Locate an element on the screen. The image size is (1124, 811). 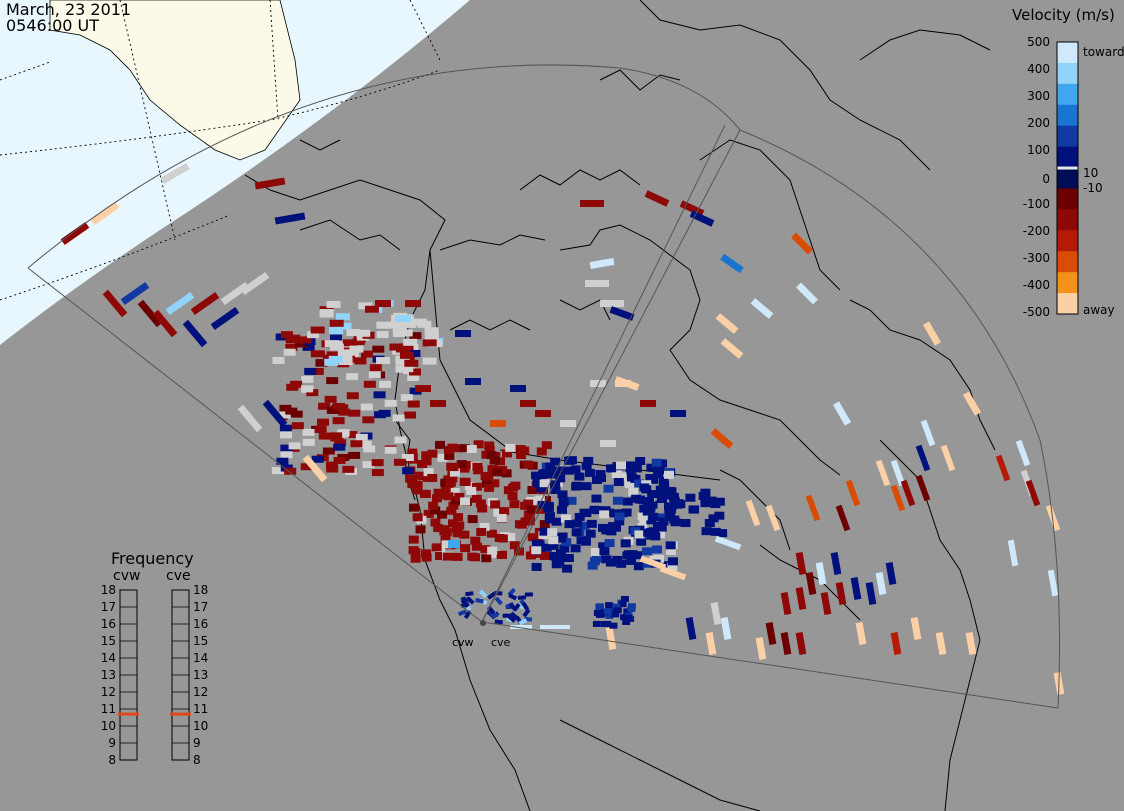
colorbar-frame is located at coordinates (1067, 178).